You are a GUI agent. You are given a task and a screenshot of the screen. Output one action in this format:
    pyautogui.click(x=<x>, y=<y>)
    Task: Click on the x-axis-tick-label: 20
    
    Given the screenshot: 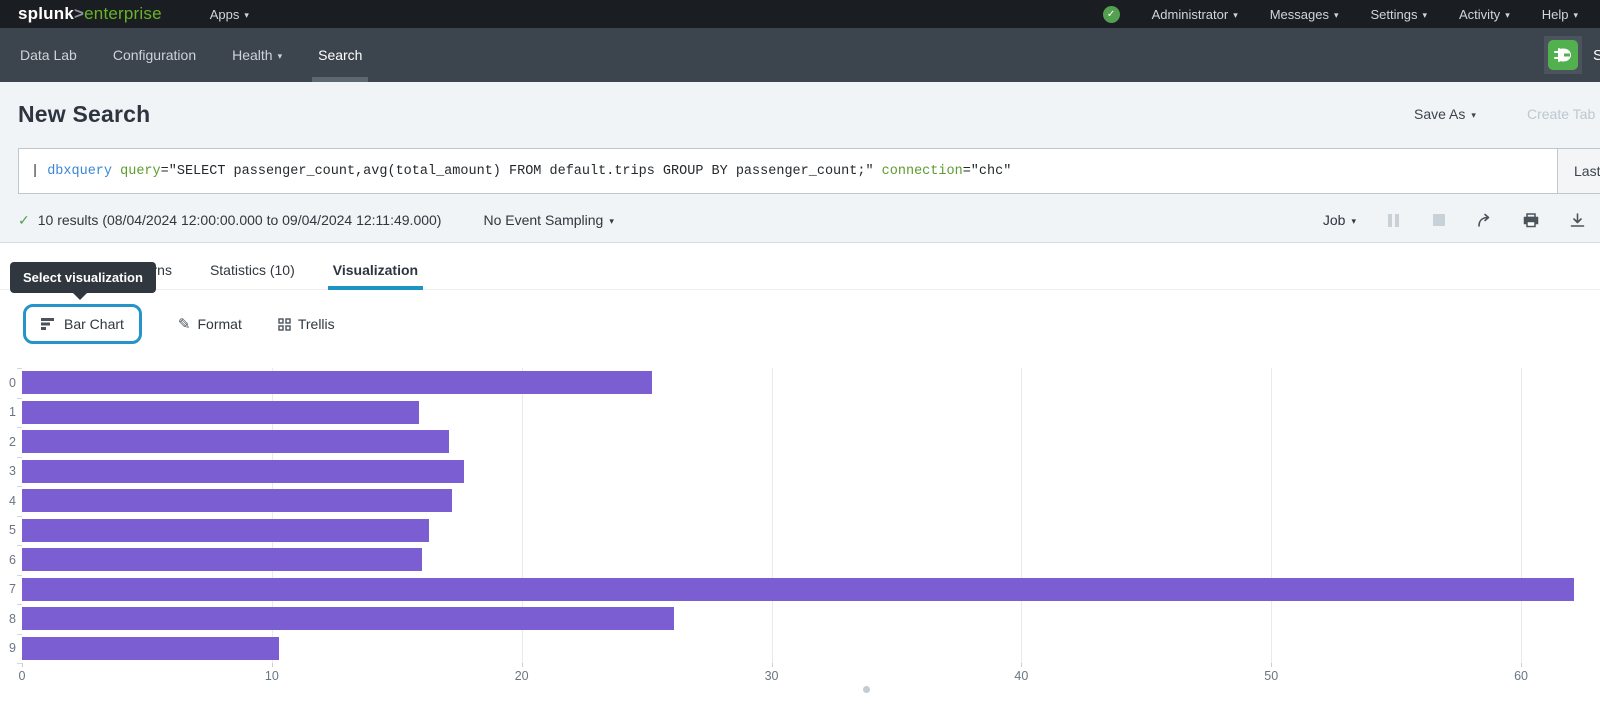 What is the action you would take?
    pyautogui.click(x=521, y=676)
    